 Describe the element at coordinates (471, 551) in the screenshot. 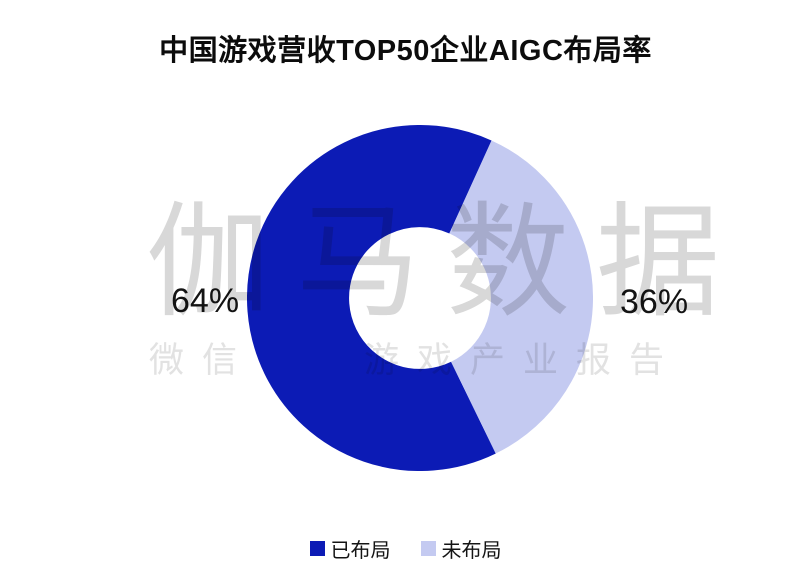

I see `legend-label-weibuju: 未布局` at that location.